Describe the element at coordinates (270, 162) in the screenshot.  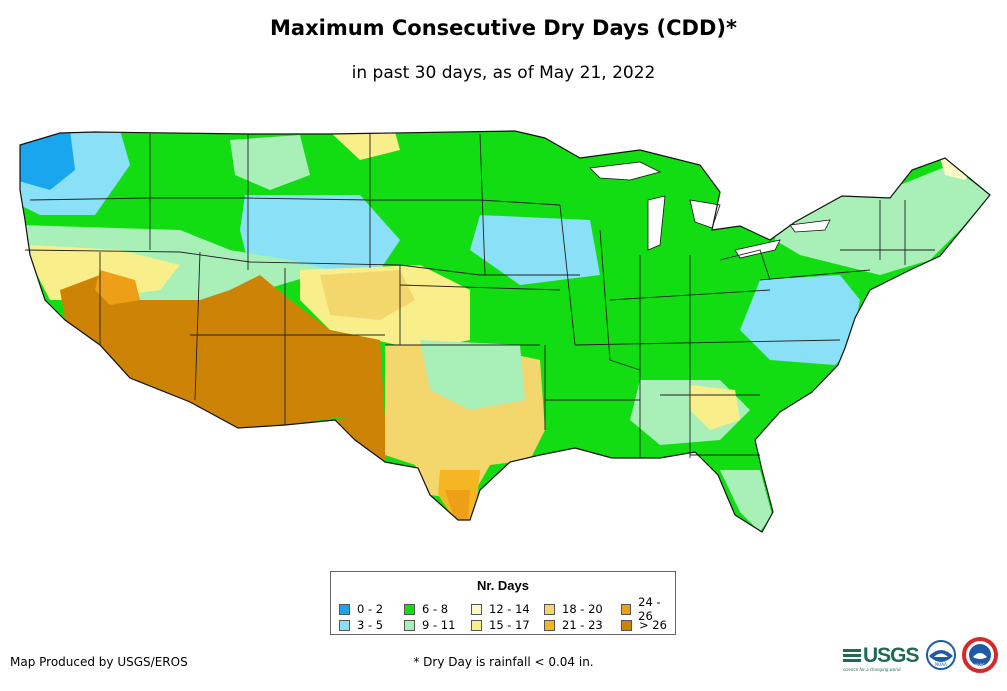
I see `zone-9-11-montana` at that location.